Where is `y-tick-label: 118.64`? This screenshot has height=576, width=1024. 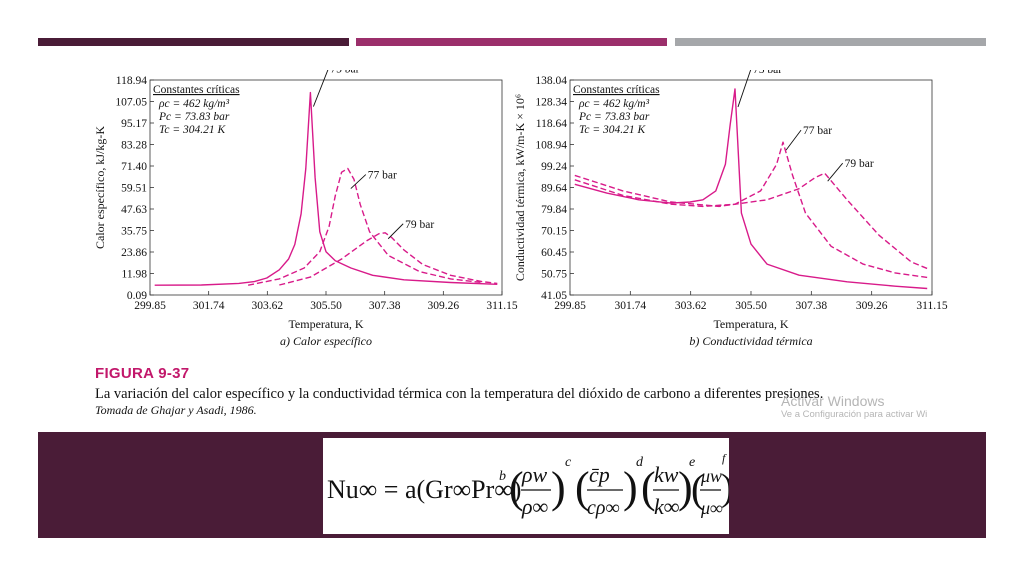 y-tick-label: 118.64 is located at coordinates (551, 124).